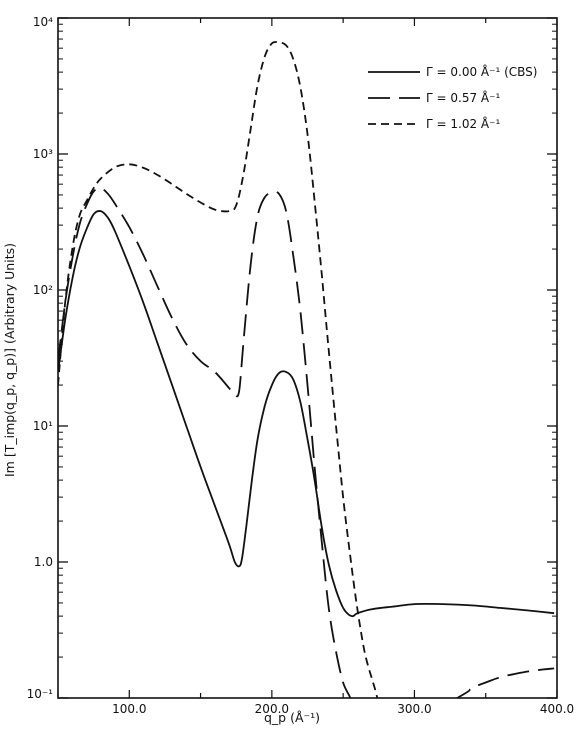 The height and width of the screenshot is (730, 580). What do you see at coordinates (557, 709) in the screenshot?
I see `x-tick-label: 400.0` at bounding box center [557, 709].